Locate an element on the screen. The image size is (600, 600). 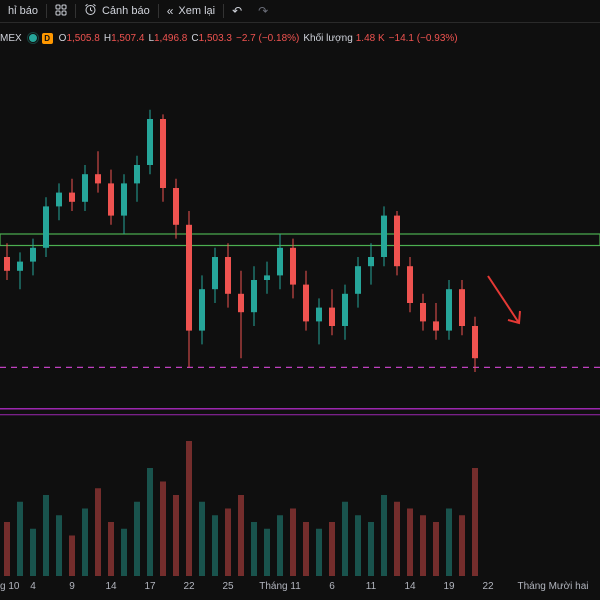
forecast-arrow is located at coordinates (504, 300).